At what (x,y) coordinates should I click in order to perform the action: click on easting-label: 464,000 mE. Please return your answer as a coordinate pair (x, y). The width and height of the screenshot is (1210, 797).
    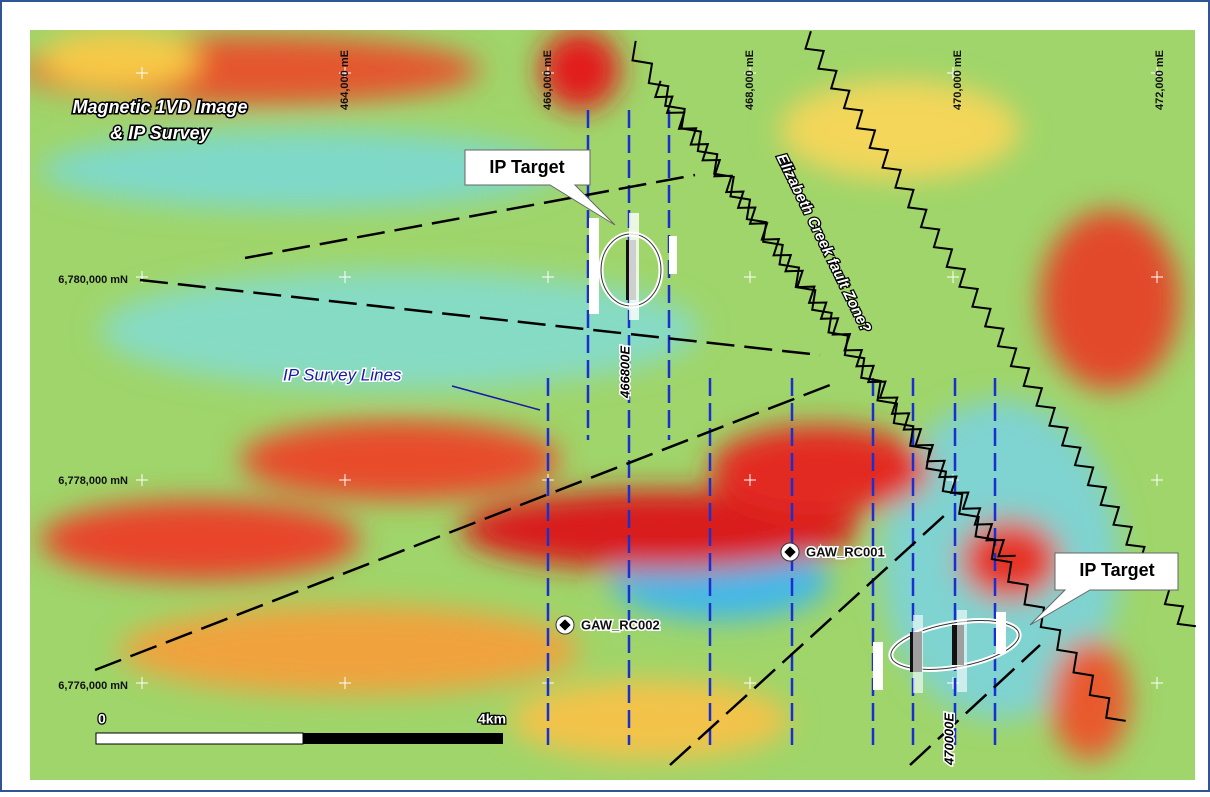
    Looking at the image, I should click on (345, 80).